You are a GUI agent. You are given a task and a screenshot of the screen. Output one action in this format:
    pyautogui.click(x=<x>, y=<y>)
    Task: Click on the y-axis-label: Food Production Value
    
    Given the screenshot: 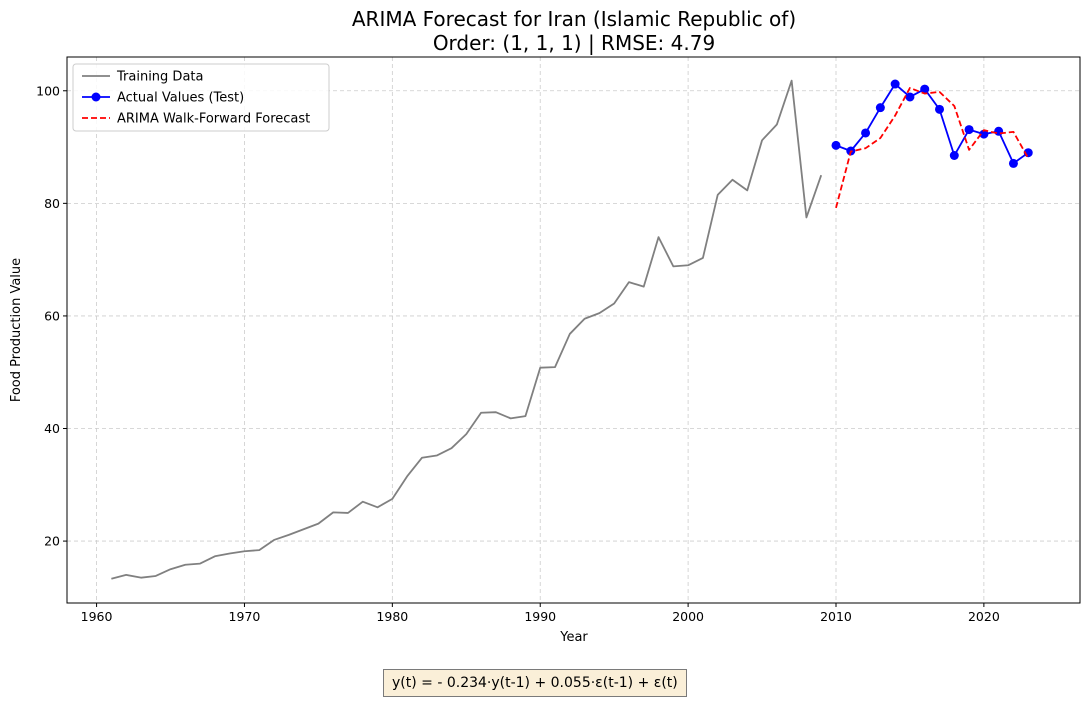 What is the action you would take?
    pyautogui.click(x=16, y=330)
    